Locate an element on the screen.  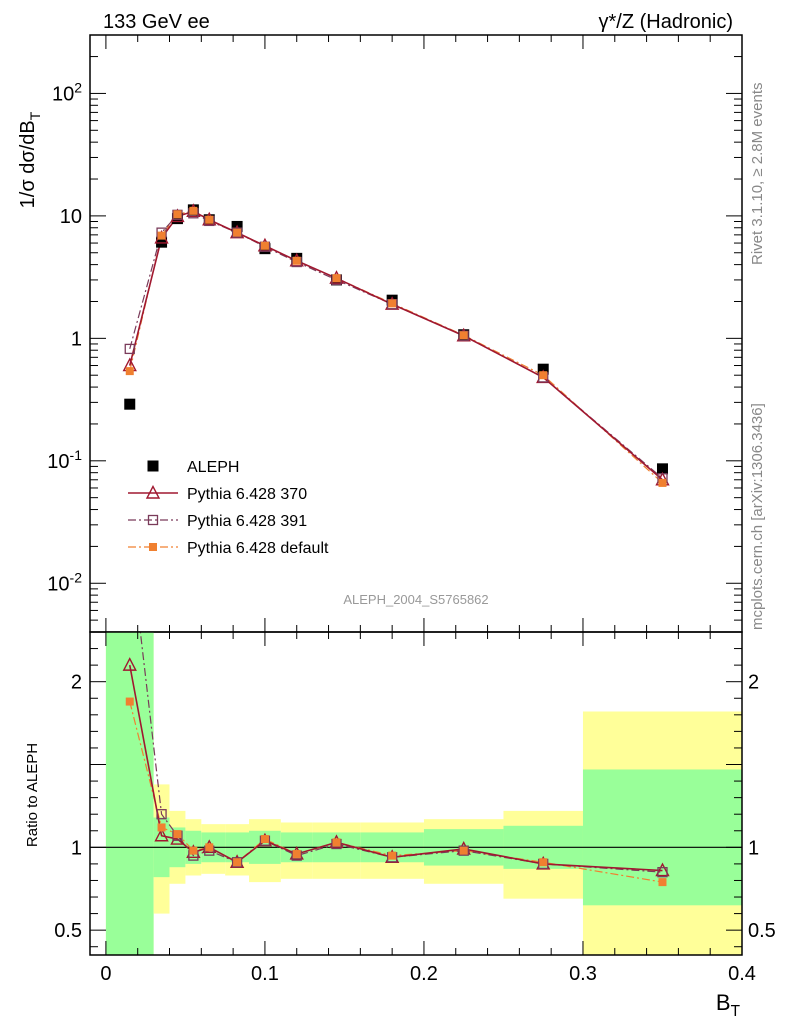
ratio-y-axis-label: Ratio to ALEPH is located at coordinates (32, 795).